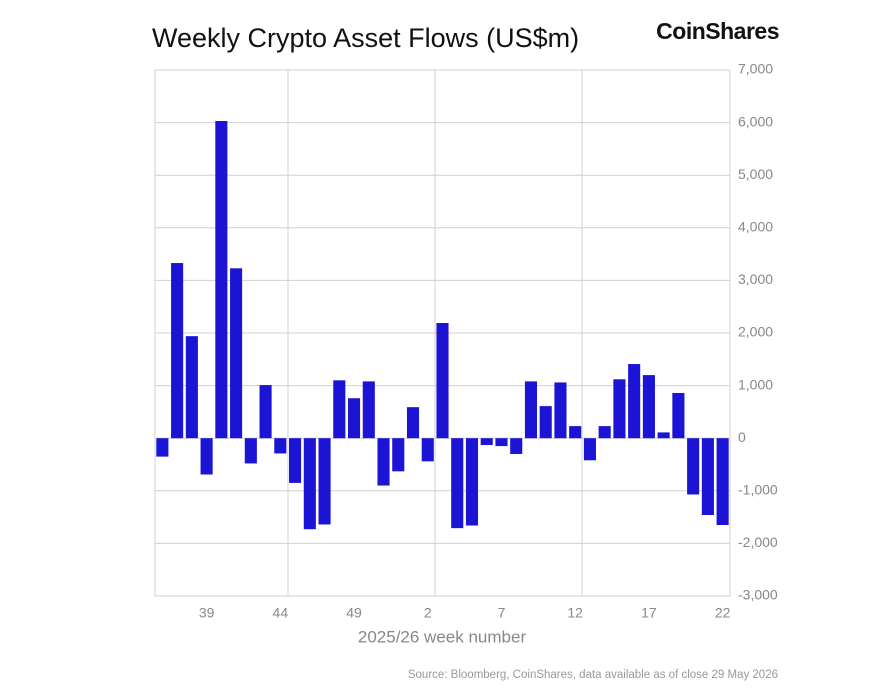  I want to click on x-tick-label: 2, so click(428, 613).